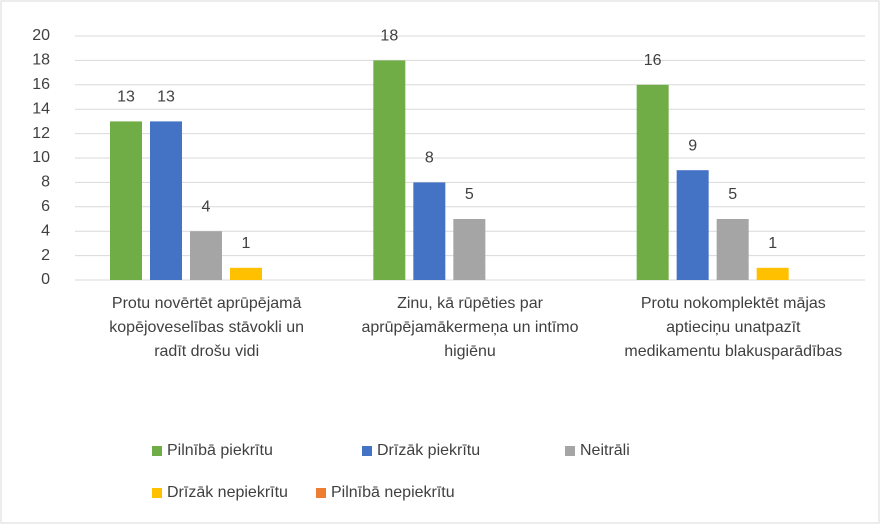  I want to click on legend-item: Pilnībā nepiekrītu, so click(385, 493).